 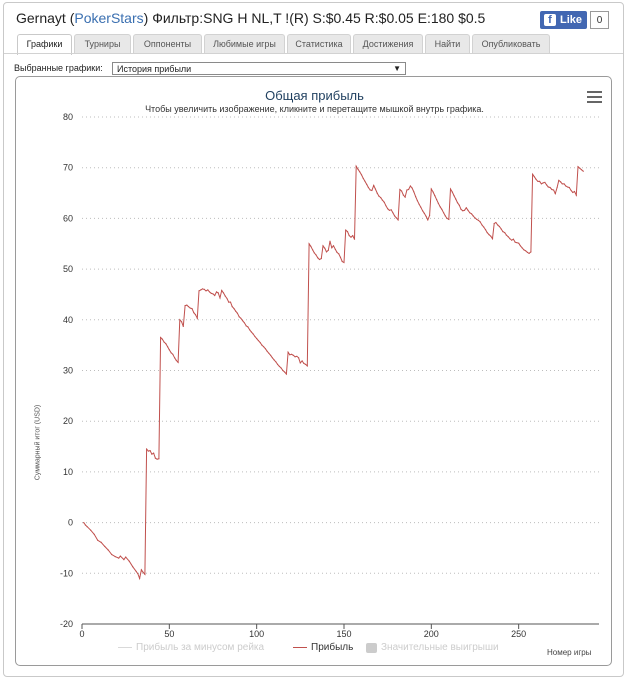 I want to click on chart-select: История прибыли ▼, so click(x=259, y=68).